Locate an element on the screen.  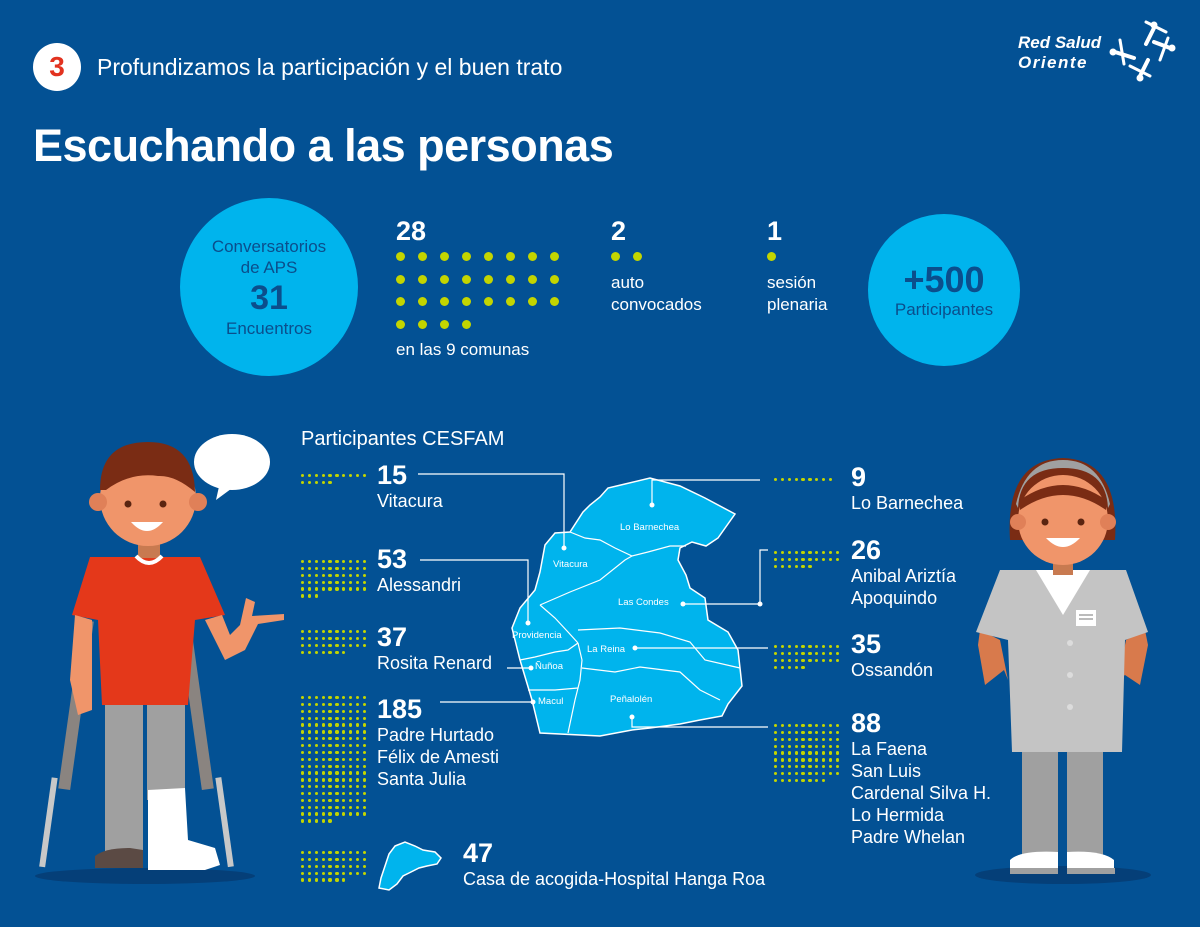
conversatorios-label-1: Conversatorios is located at coordinates (269, 246).